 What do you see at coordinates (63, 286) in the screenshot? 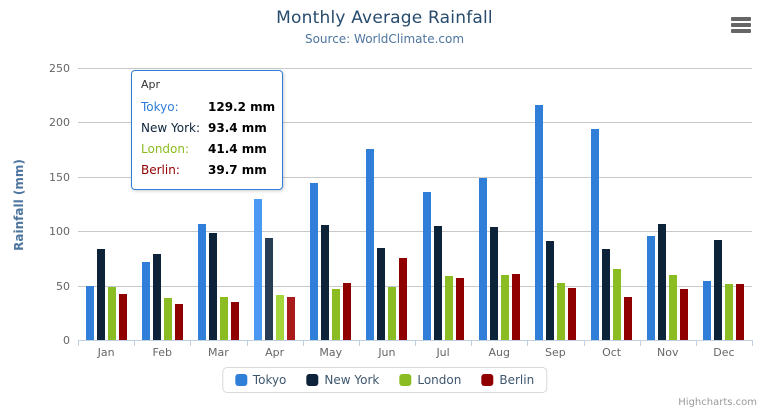
I see `y-axis-tick-label: 50` at bounding box center [63, 286].